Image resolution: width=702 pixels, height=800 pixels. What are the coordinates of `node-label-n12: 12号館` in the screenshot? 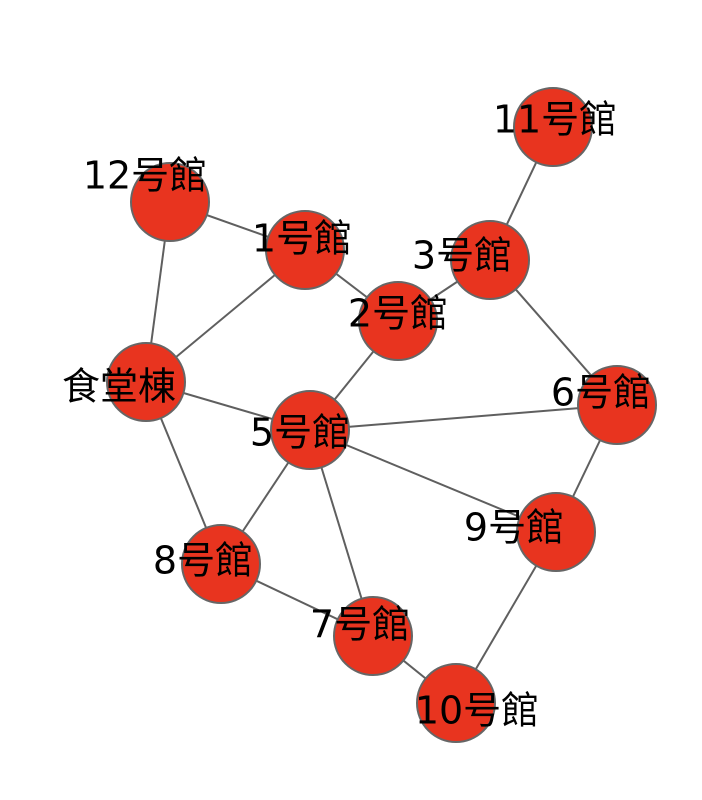 It's located at (145, 176).